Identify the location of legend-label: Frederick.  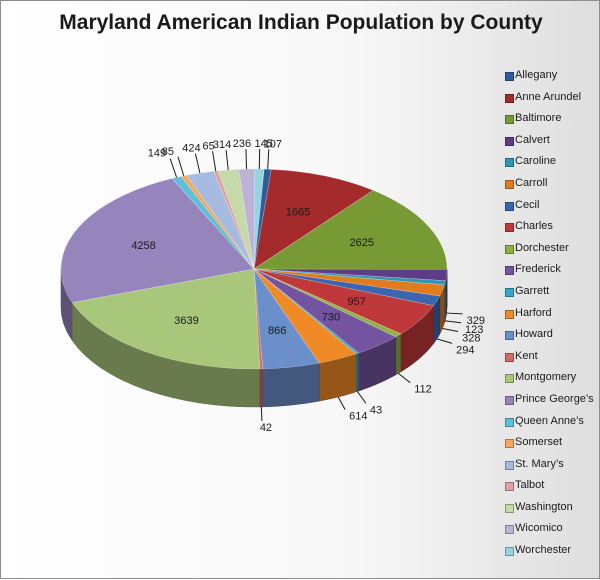
(538, 270).